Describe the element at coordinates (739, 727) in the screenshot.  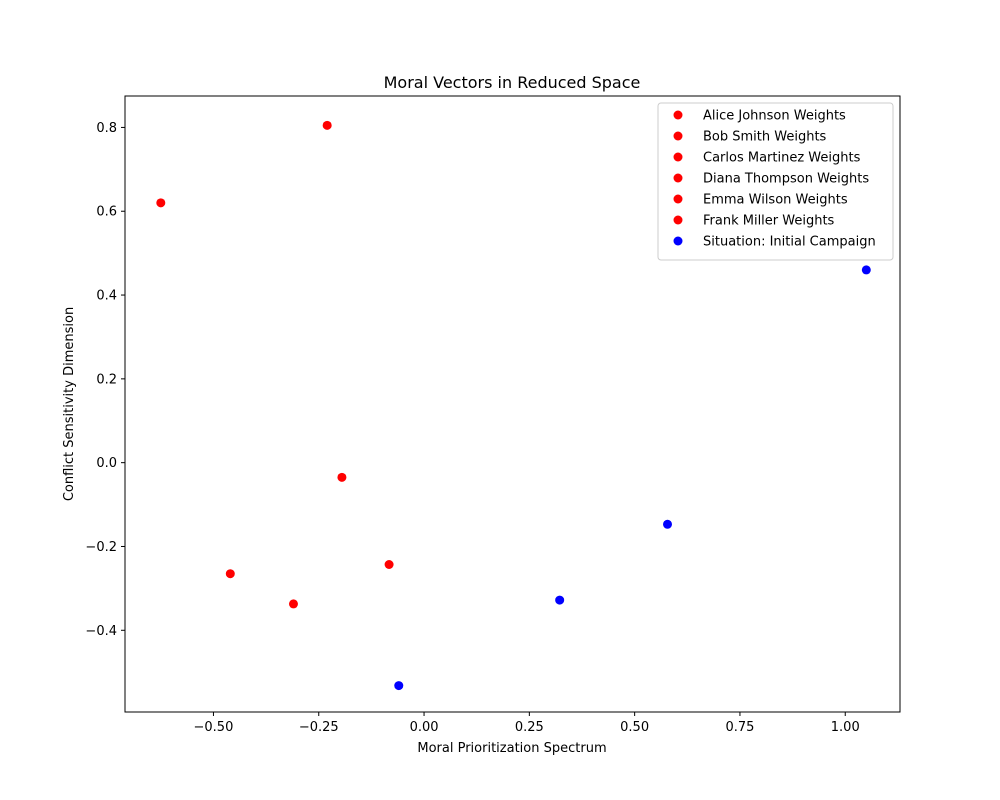
I see `x-tick-label: 0.75` at that location.